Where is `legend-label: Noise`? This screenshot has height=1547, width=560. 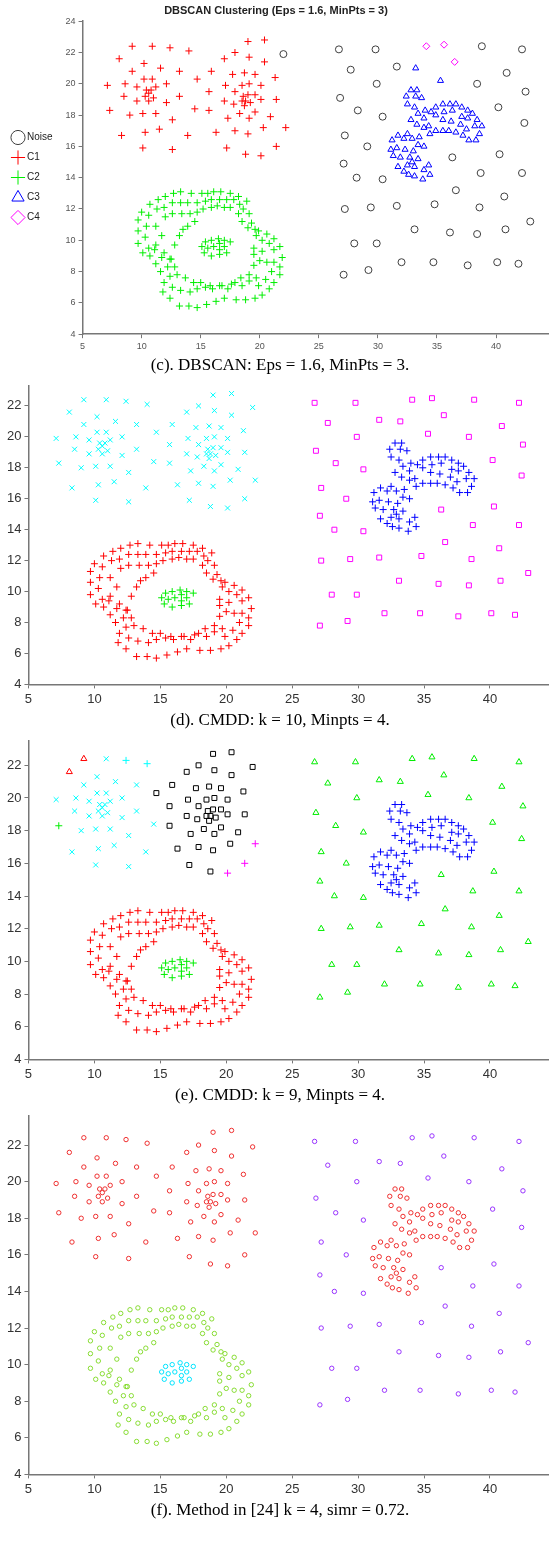
legend-label: Noise is located at coordinates (40, 137).